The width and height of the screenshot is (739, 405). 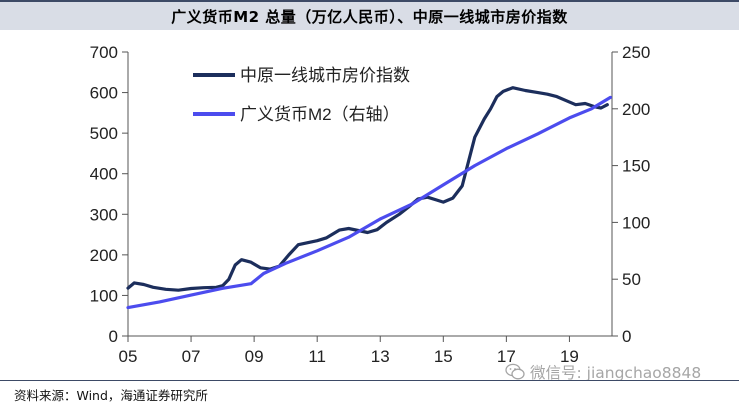 I want to click on legend-label-house-index: 中原一线城市房价指数, so click(x=325, y=75).